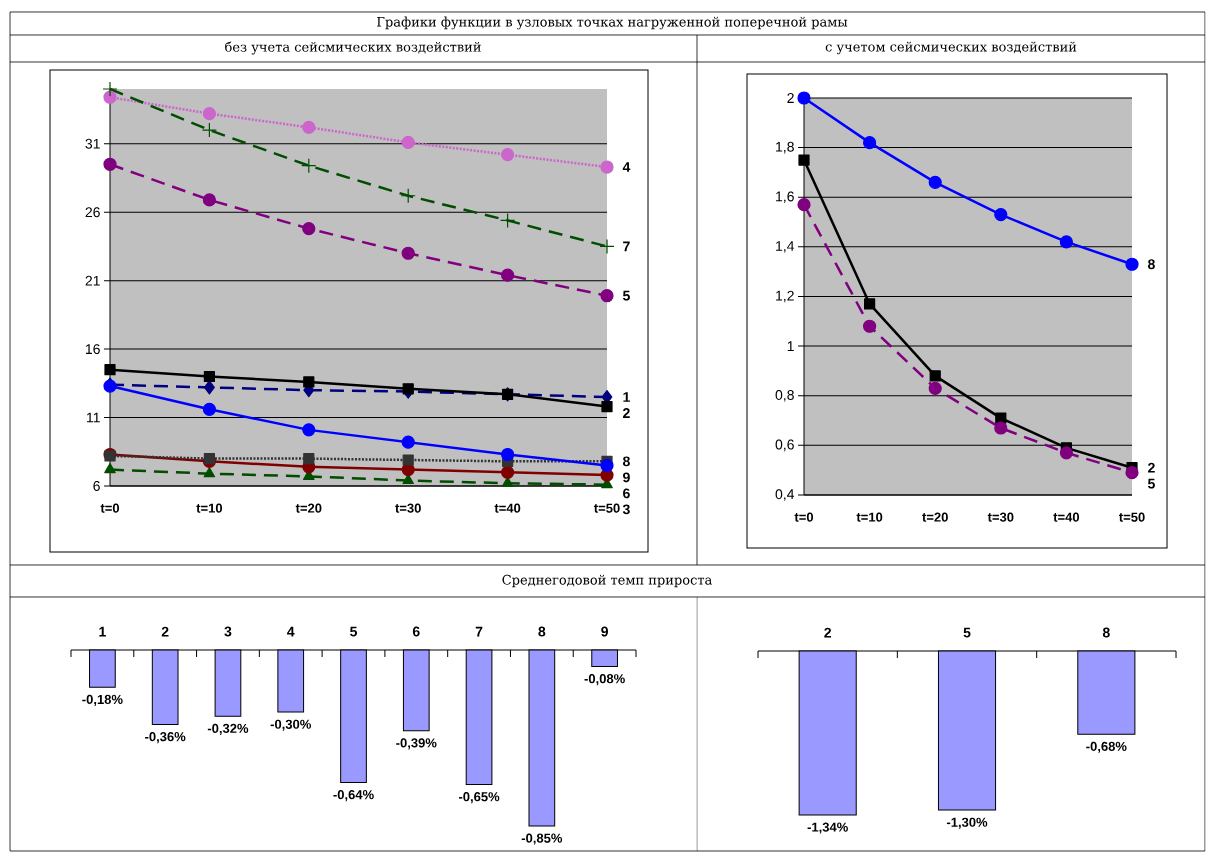 The image size is (1214, 852). Describe the element at coordinates (92, 349) in the screenshot. I see `y-tick-label: 16` at that location.